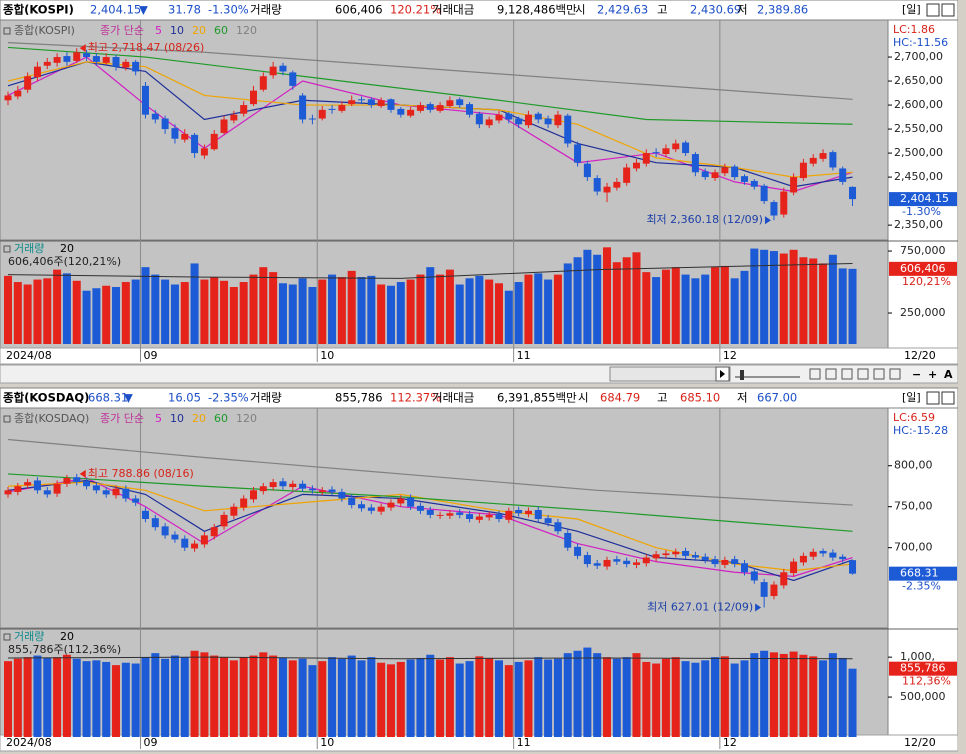 The width and height of the screenshot is (966, 754). What do you see at coordinates (122, 30) in the screenshot?
I see `legend-ma-title: 종가 단순` at bounding box center [122, 30].